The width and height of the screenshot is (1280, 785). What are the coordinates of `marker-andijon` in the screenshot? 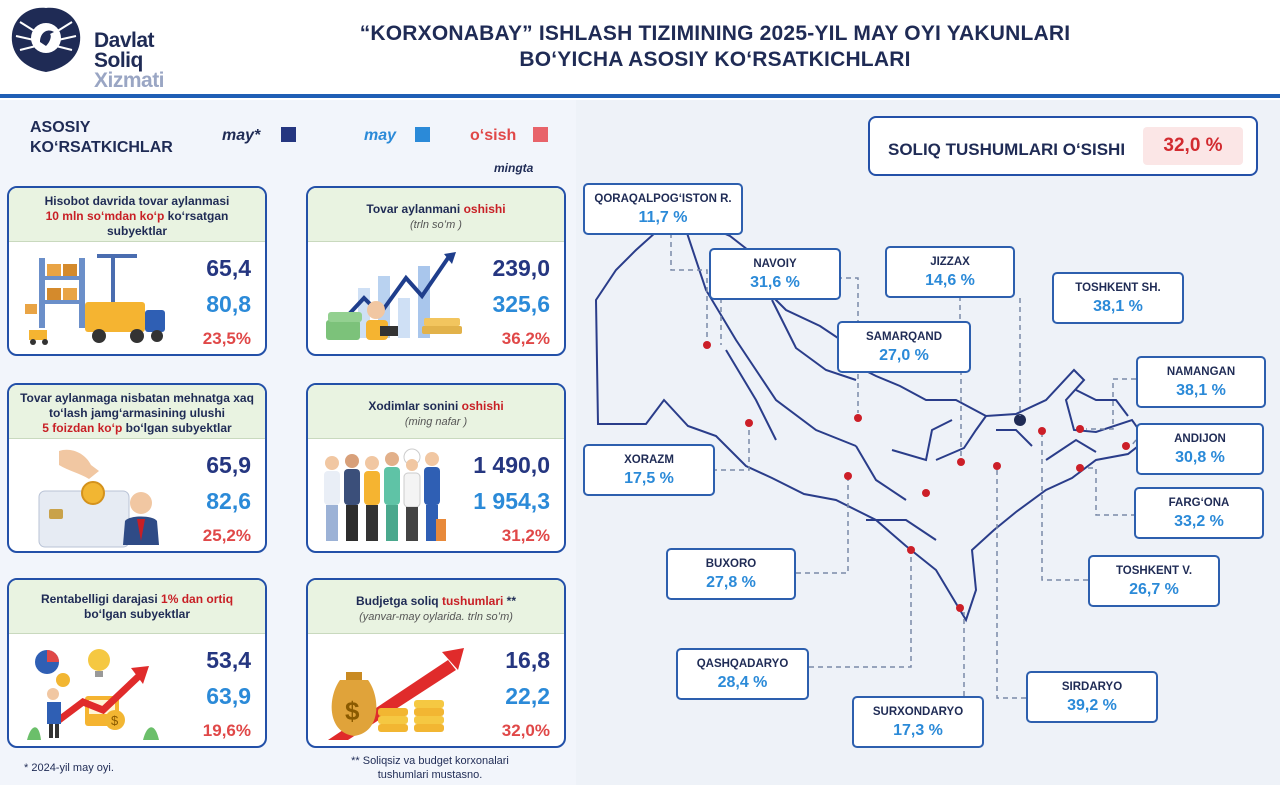 It's located at (1126, 446).